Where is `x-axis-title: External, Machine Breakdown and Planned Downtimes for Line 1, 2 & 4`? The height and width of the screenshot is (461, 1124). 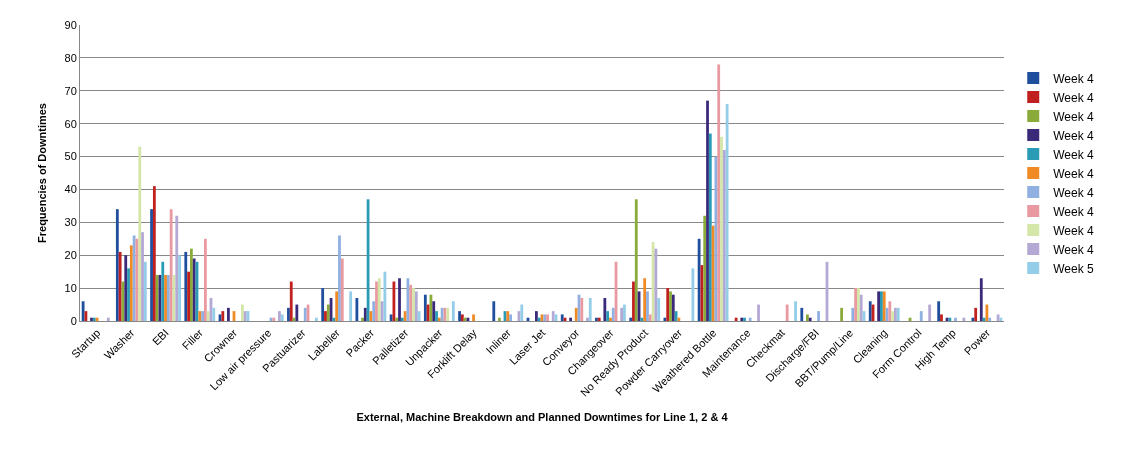 x-axis-title: External, Machine Breakdown and Planned Downtimes for Line 1, 2 & 4 is located at coordinates (542, 416).